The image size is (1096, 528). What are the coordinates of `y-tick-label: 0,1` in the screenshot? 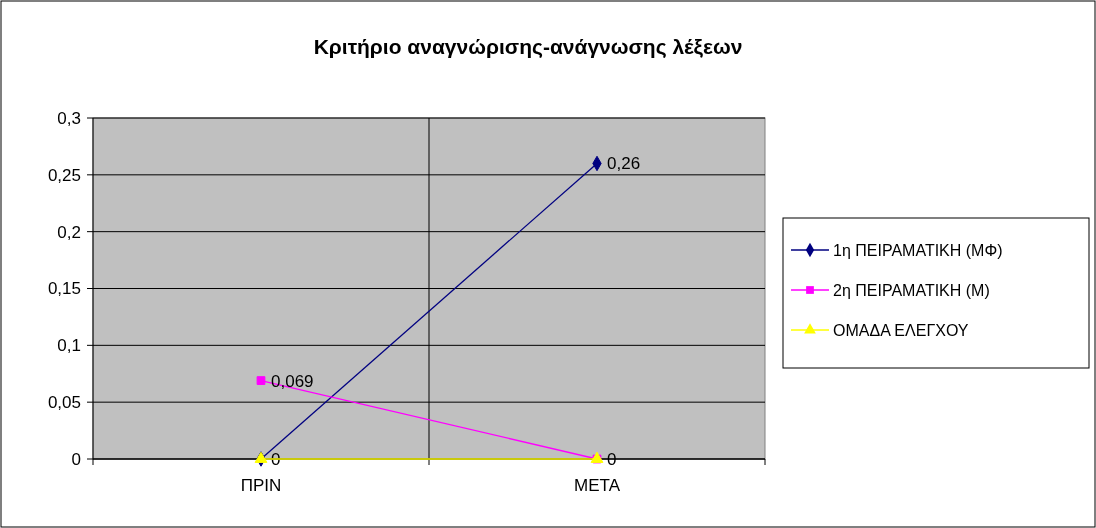 It's located at (69, 346).